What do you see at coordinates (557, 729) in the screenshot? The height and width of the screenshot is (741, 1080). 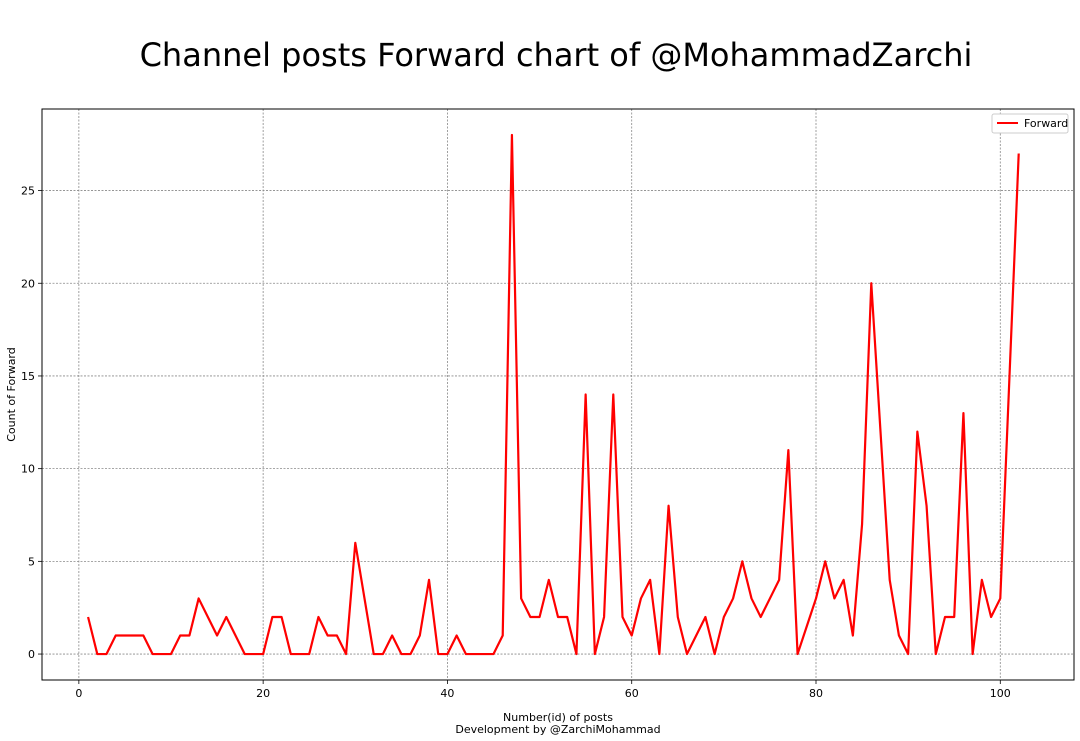 I see `x-axis-sublabel: Development by @ZarchiMohammad` at bounding box center [557, 729].